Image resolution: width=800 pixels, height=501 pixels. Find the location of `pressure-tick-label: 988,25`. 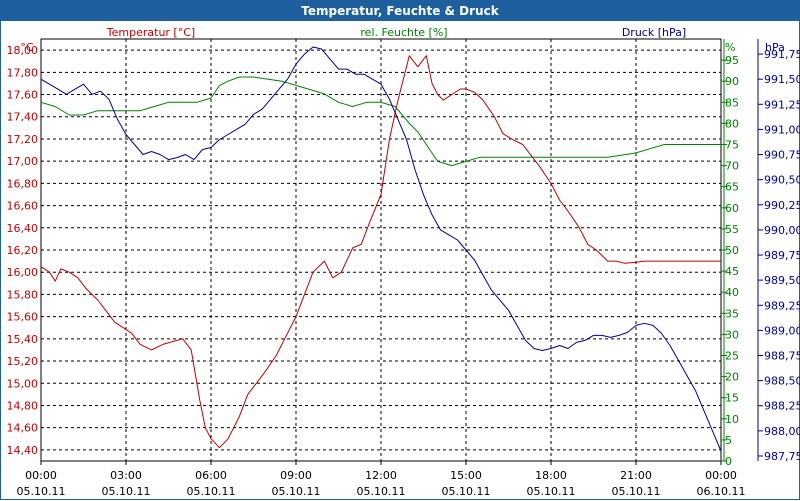

pressure-tick-label: 988,25 is located at coordinates (782, 406).